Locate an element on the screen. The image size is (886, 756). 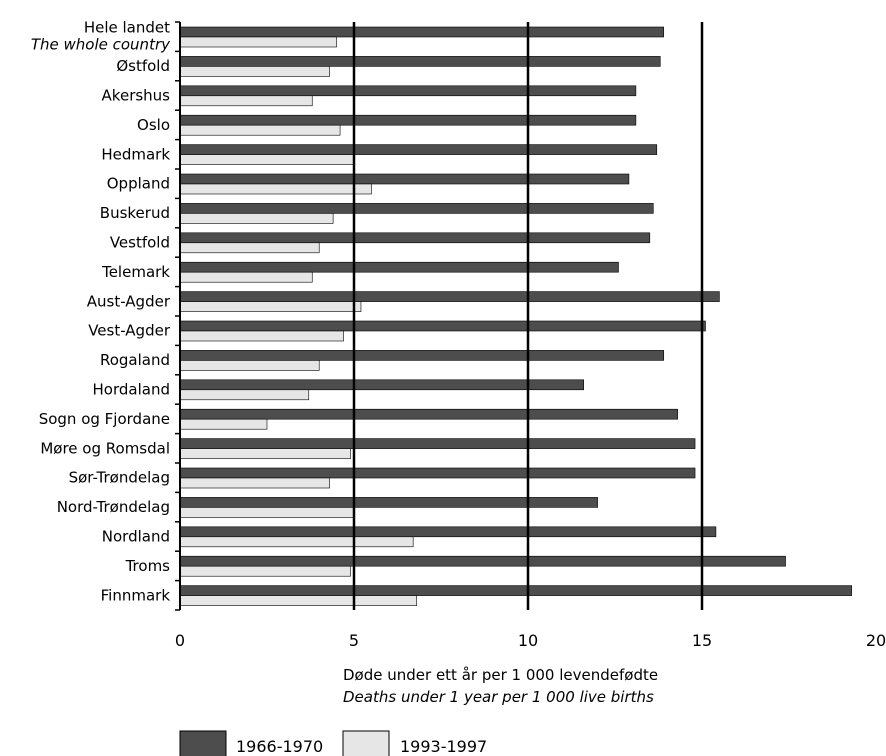
category-label: Hele landet is located at coordinates (127, 28).